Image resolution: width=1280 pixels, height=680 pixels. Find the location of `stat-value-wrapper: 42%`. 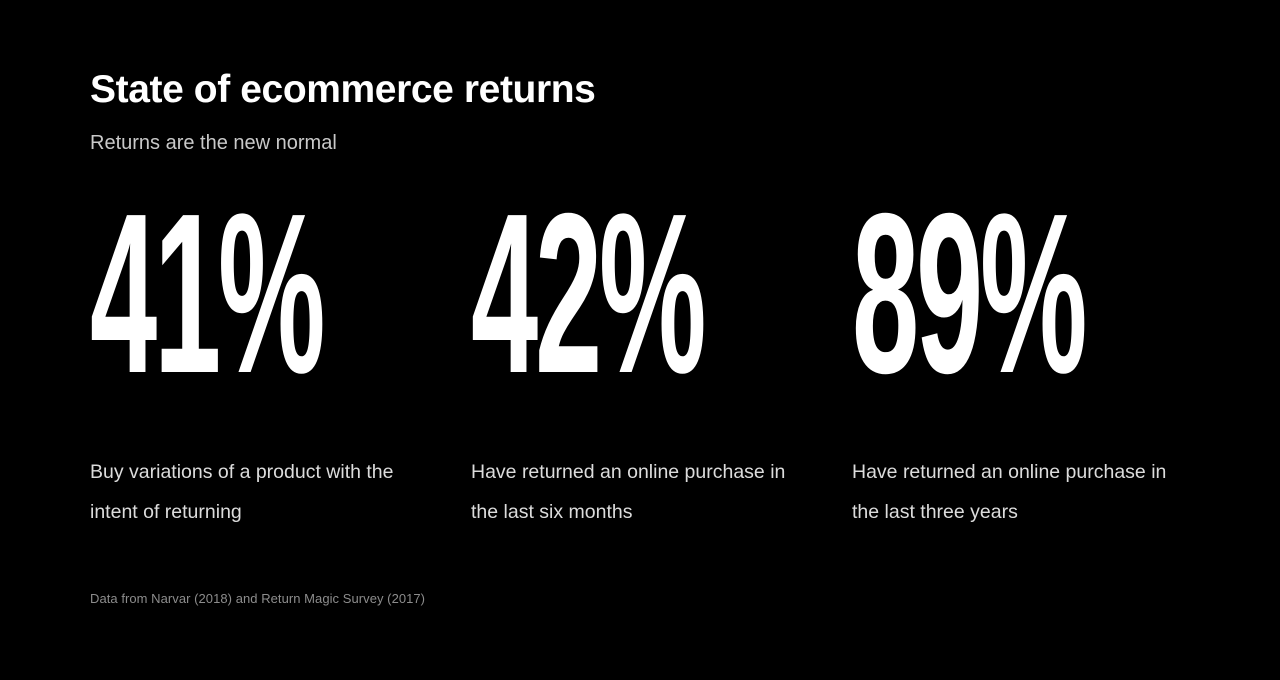

stat-value-wrapper: 42% is located at coordinates (690, 294).